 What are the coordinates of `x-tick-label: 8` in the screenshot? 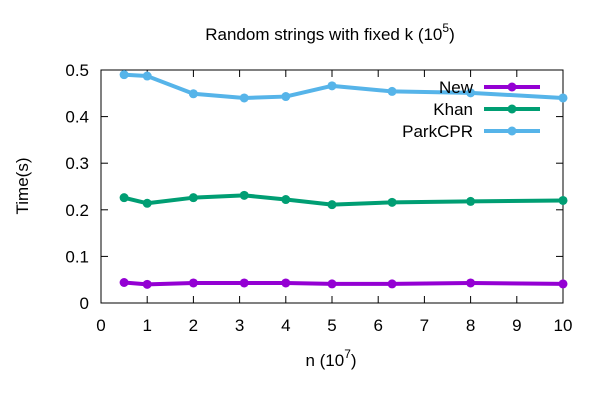 It's located at (470, 325).